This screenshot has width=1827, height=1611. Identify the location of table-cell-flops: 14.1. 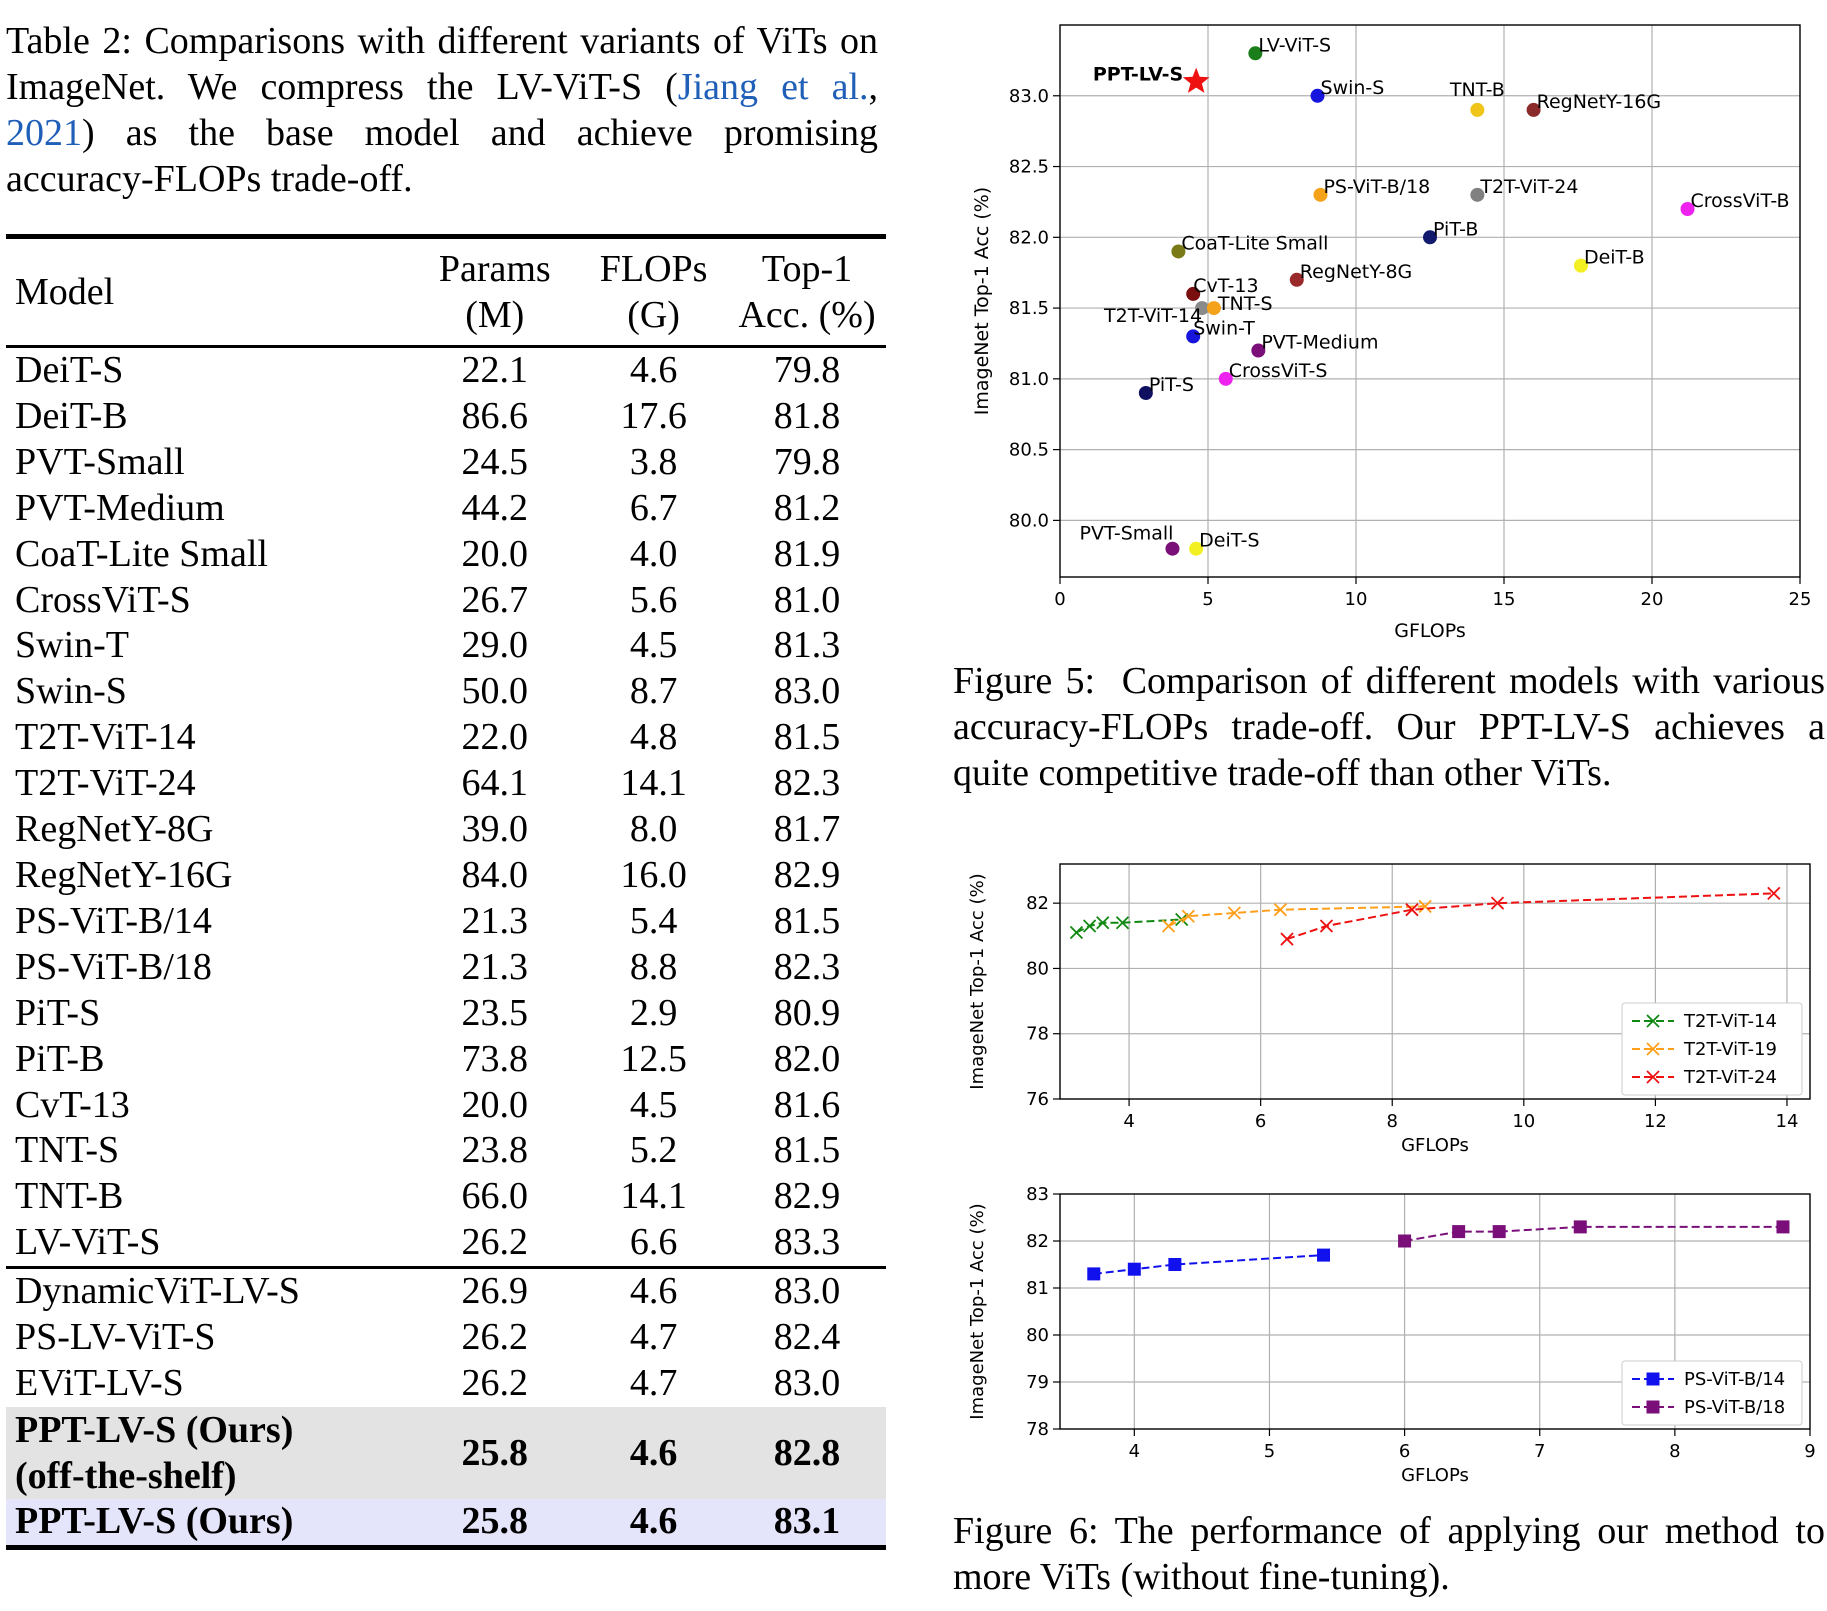
(653, 783).